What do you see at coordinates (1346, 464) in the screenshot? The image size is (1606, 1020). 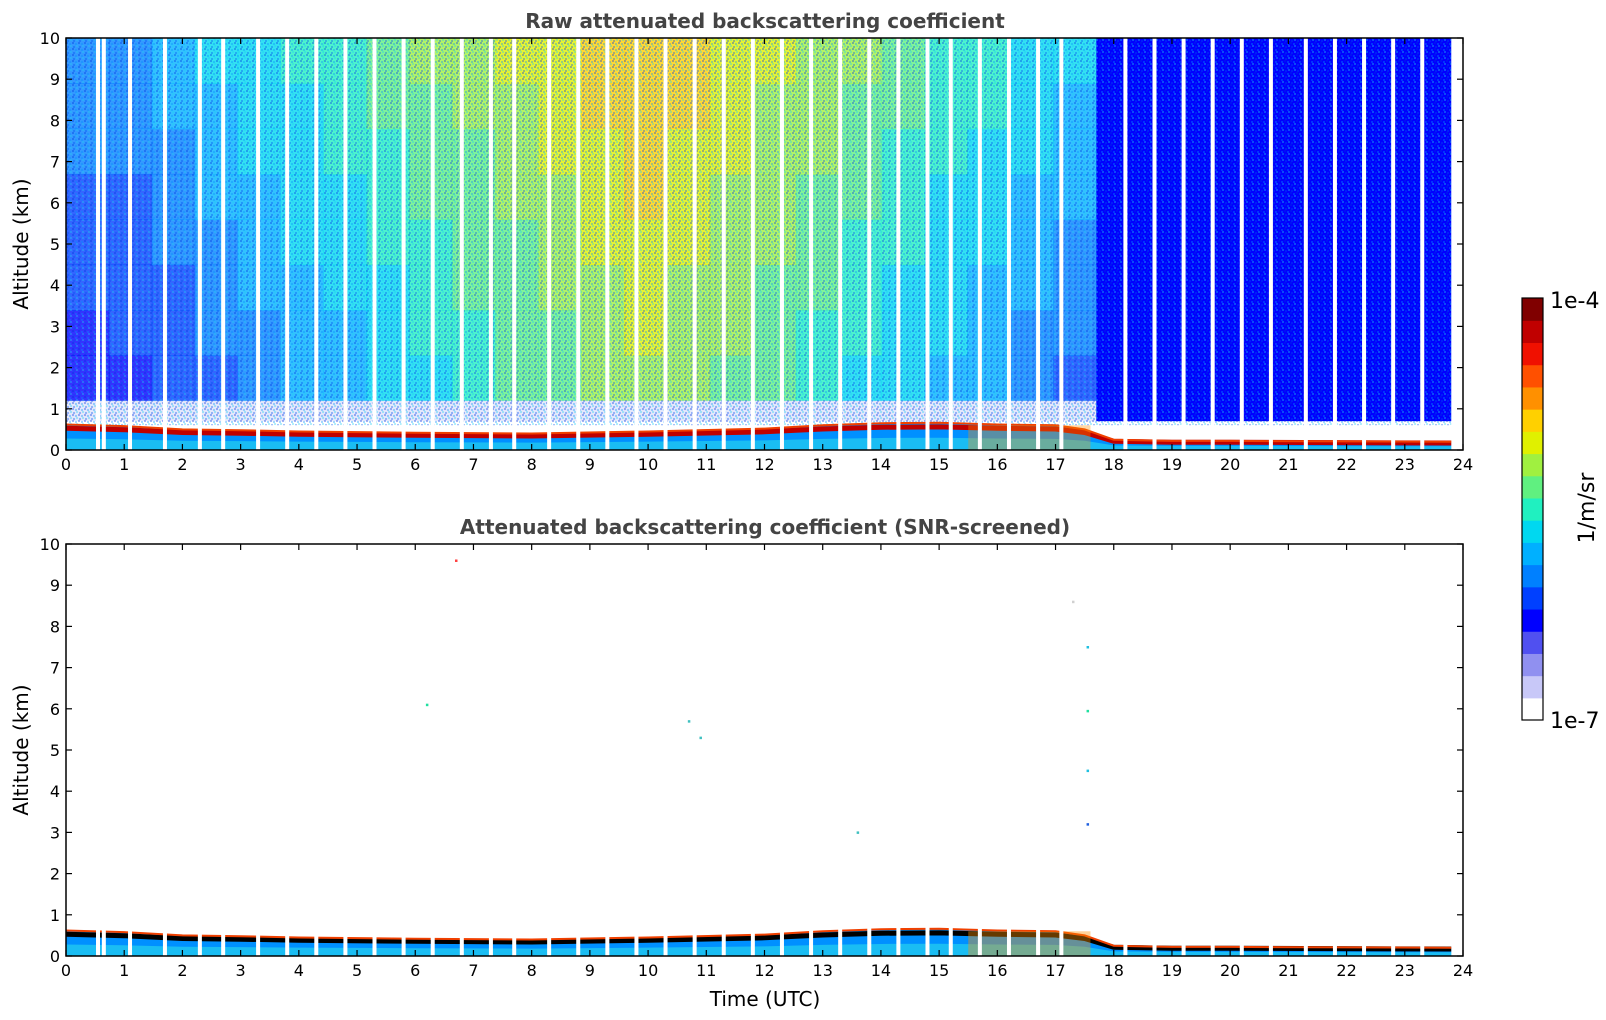 I see `x-tick-label: 22` at bounding box center [1346, 464].